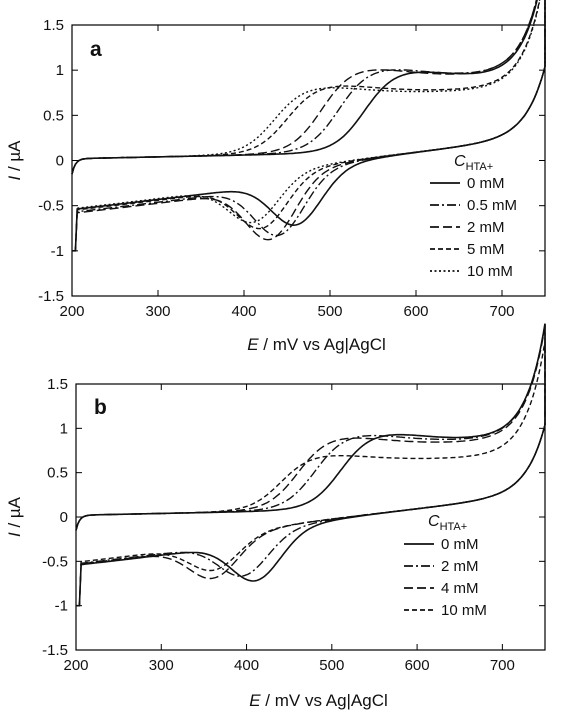 The height and width of the screenshot is (713, 571). What do you see at coordinates (460, 588) in the screenshot?
I see `legend-entry-label: 4 mM` at bounding box center [460, 588].